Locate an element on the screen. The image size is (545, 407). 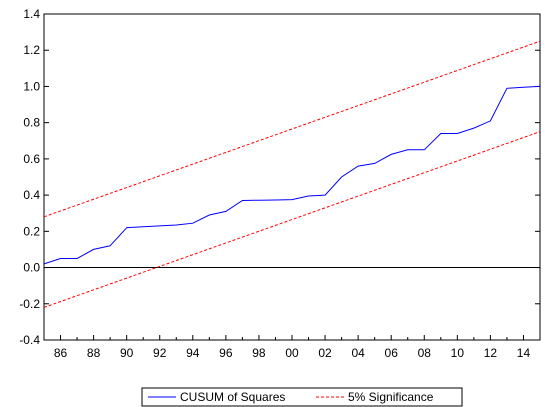
y-tick-label: 0.8 is located at coordinates (31, 123).